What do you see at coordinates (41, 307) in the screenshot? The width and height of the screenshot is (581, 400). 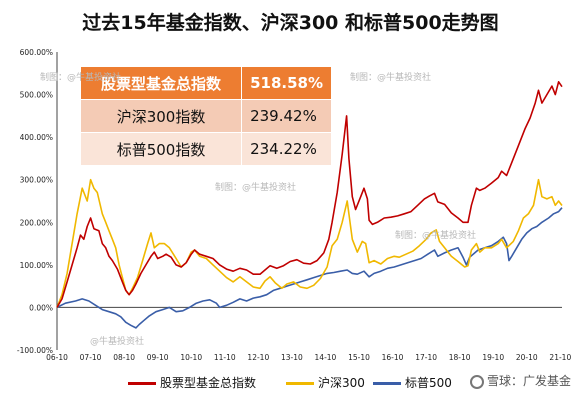 I see `y-tick-label: 0.00%` at bounding box center [41, 307].